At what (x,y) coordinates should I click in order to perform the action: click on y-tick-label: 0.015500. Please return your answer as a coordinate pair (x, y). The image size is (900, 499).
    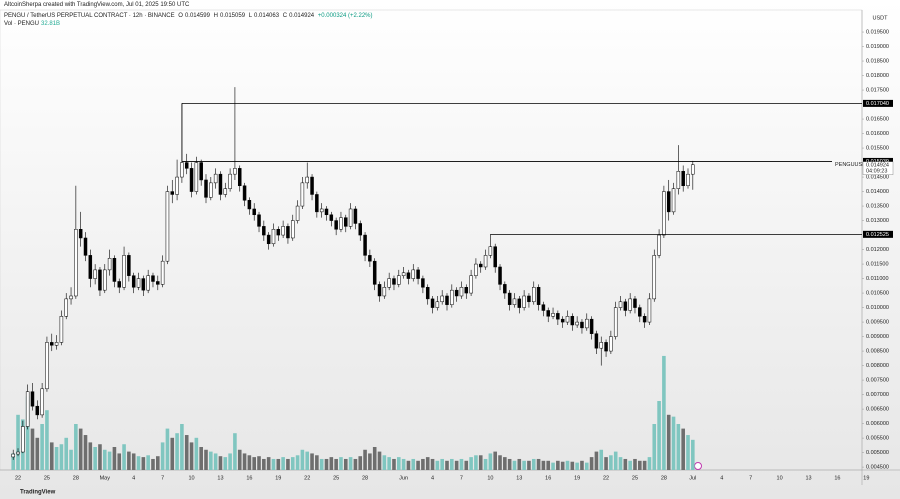
    Looking at the image, I should click on (877, 149).